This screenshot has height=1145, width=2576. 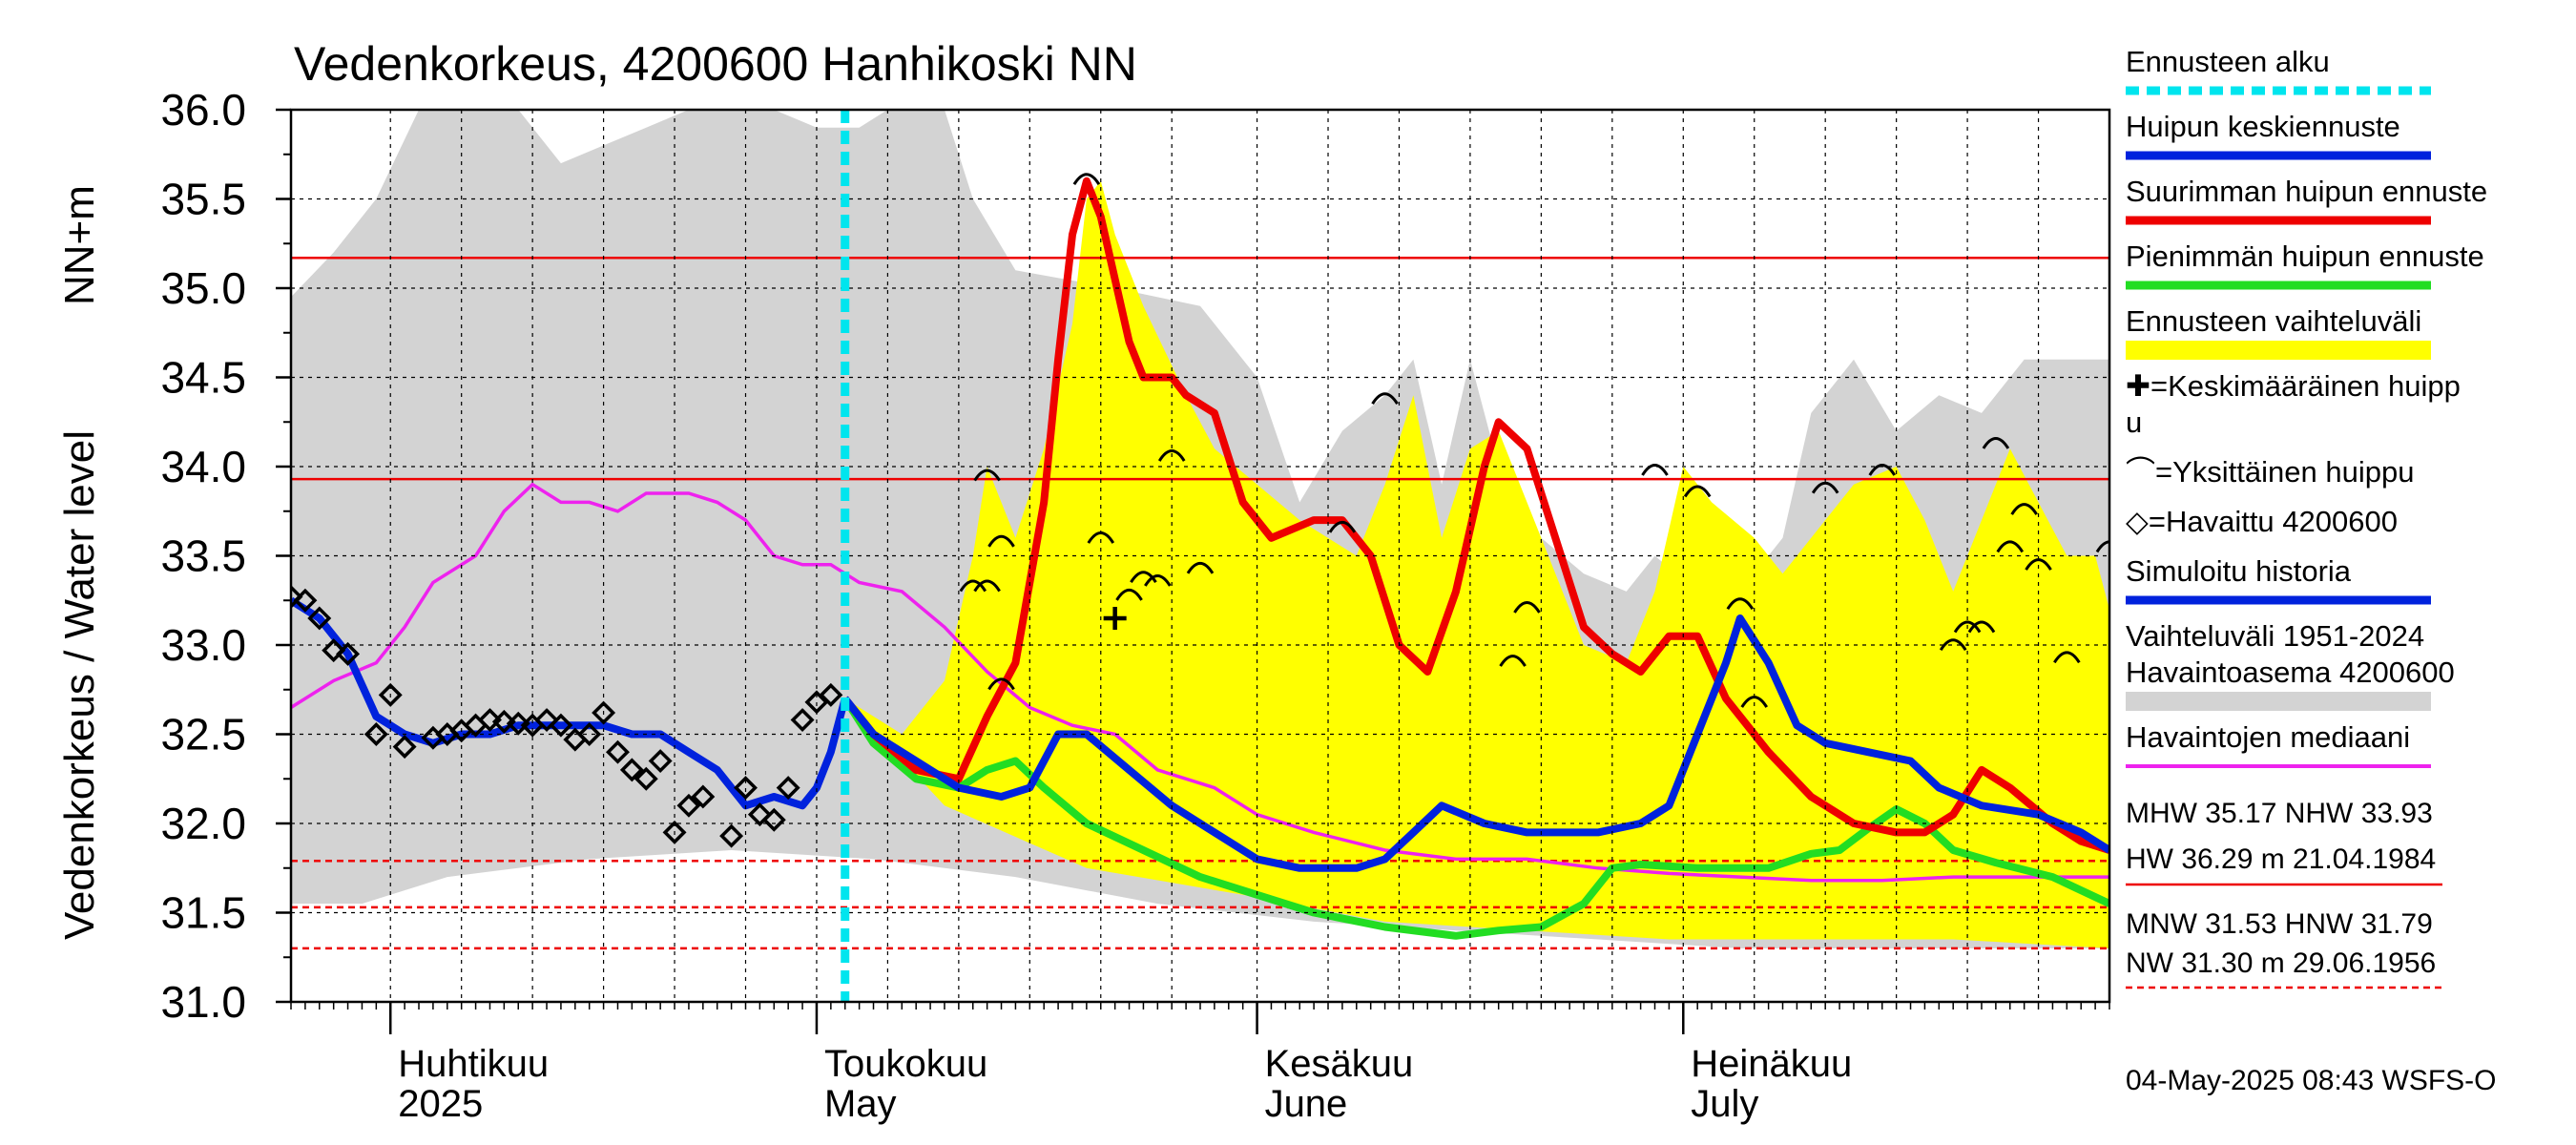 What do you see at coordinates (440, 1104) in the screenshot?
I see `x-month-sublabel: 2025` at bounding box center [440, 1104].